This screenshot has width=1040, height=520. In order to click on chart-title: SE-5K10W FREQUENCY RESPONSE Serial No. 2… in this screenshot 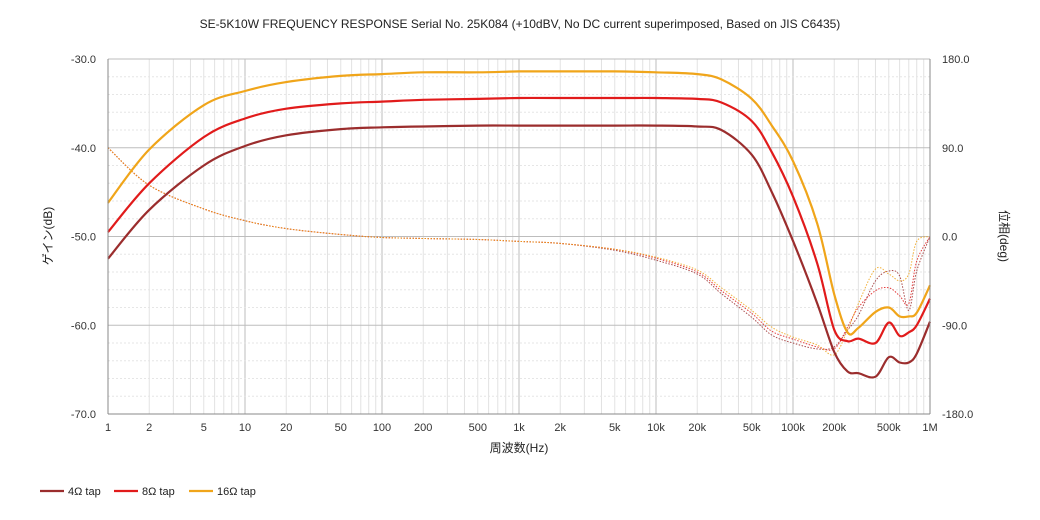, I will do `click(520, 24)`.